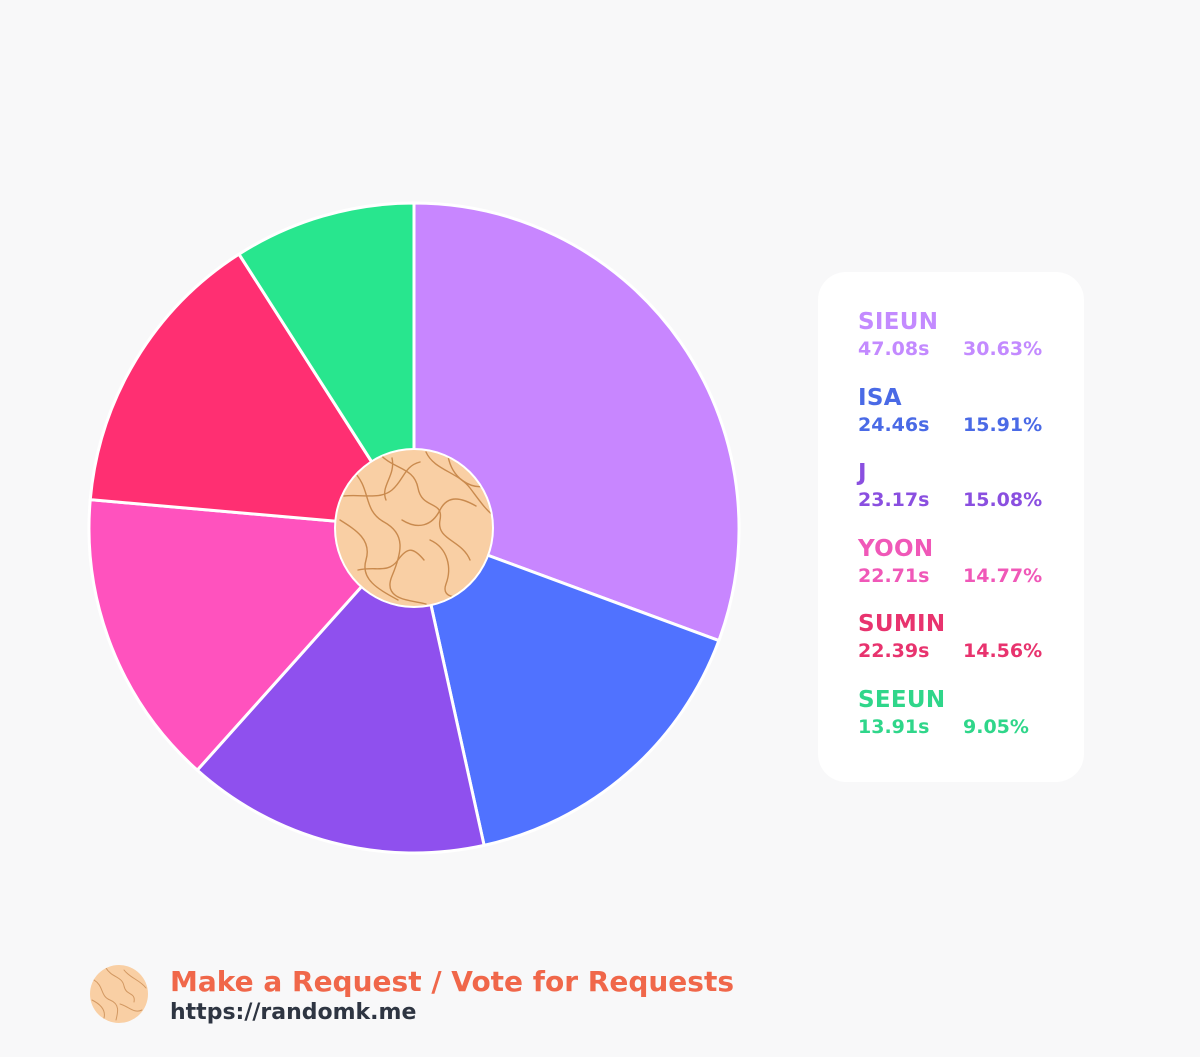 This screenshot has height=1057, width=1200. What do you see at coordinates (894, 424) in the screenshot?
I see `legend-seconds: 24.46s` at bounding box center [894, 424].